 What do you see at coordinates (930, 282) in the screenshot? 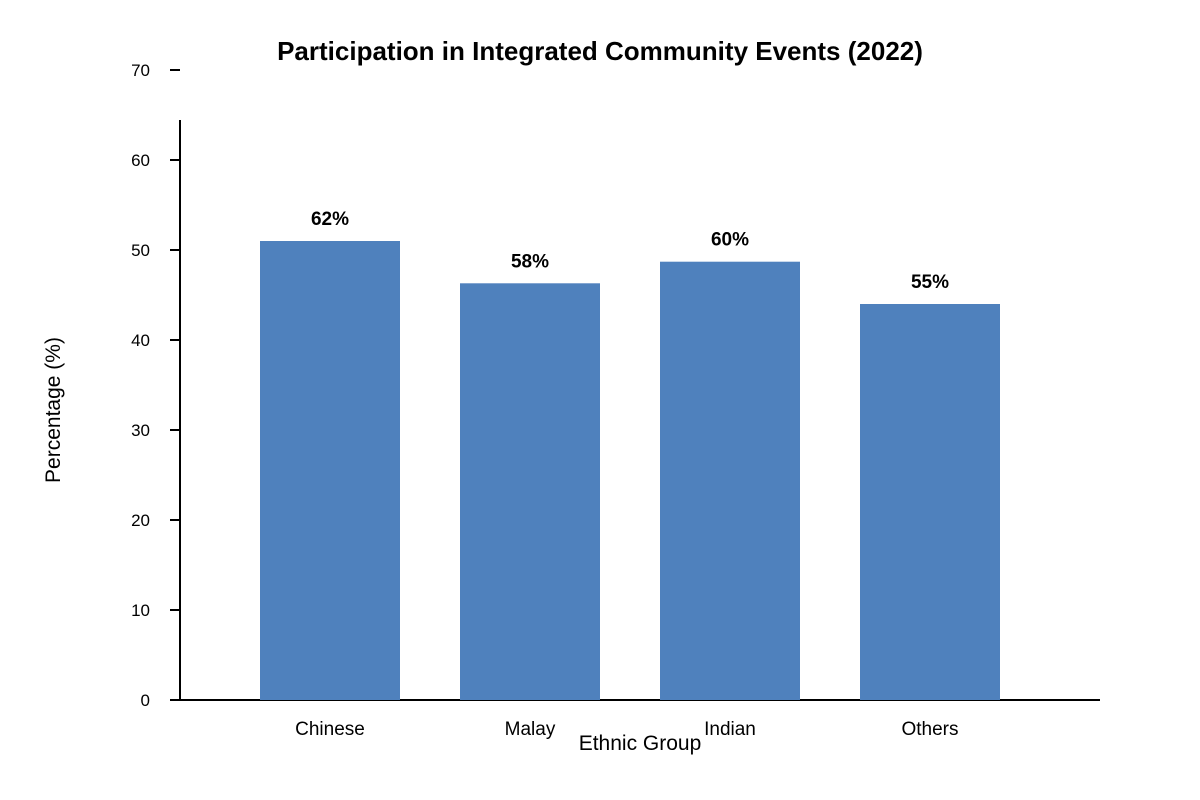
I see `bar-data-label: 55%` at bounding box center [930, 282].